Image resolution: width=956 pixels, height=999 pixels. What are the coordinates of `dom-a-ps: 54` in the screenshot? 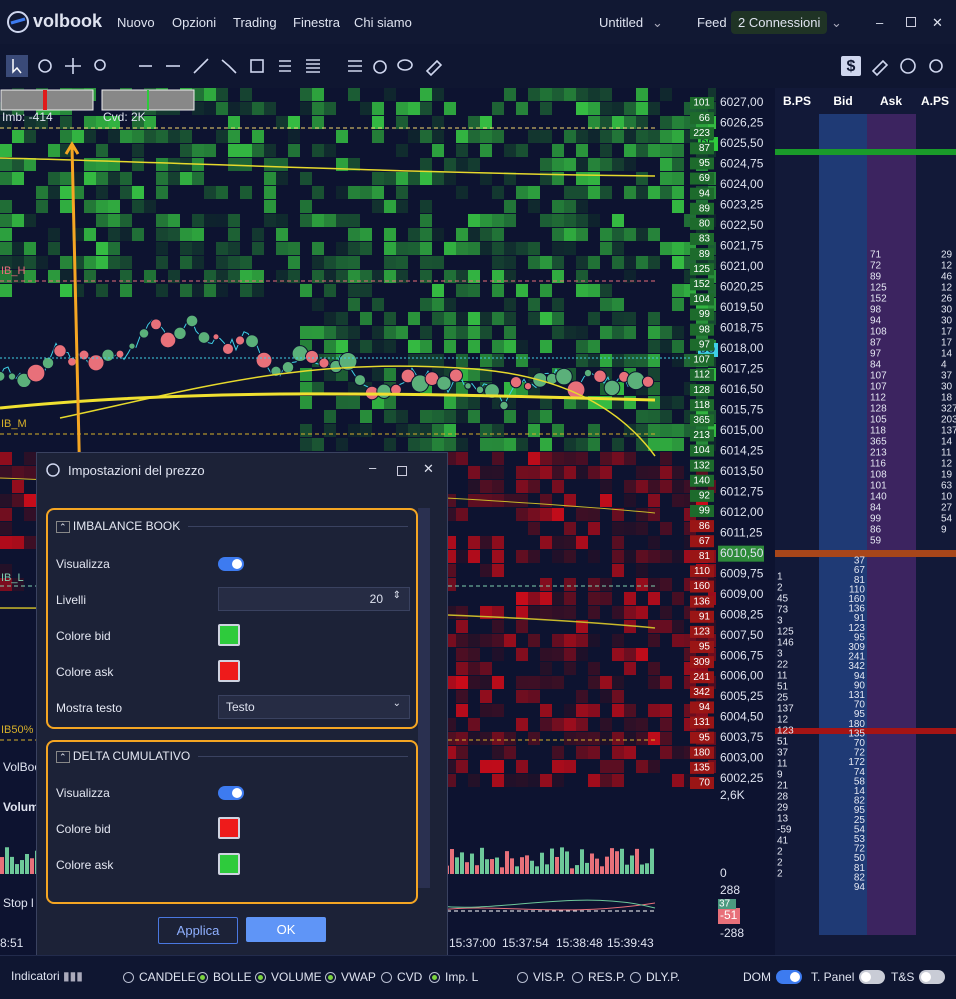 It's located at (947, 519).